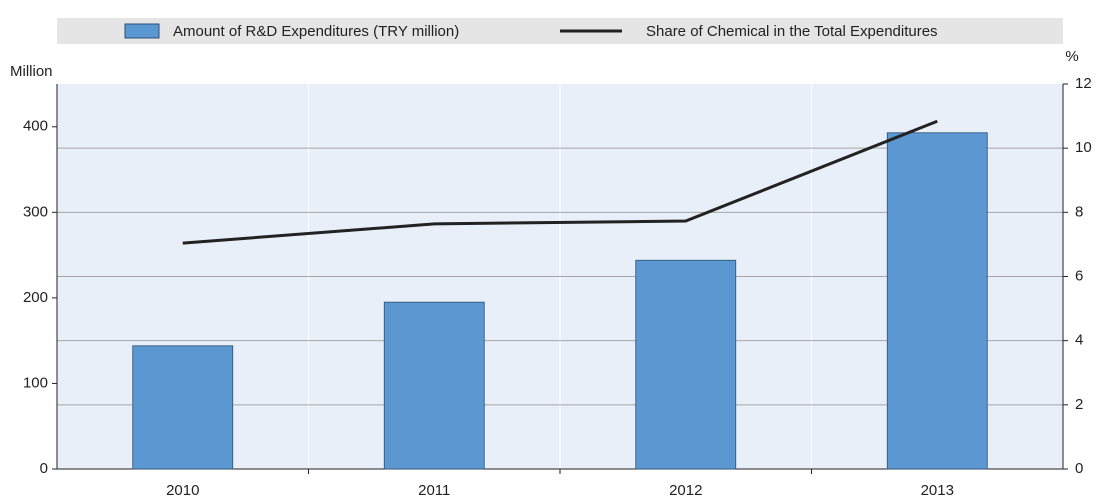 This screenshot has height=503, width=1097. Describe the element at coordinates (1083, 83) in the screenshot. I see `y2-tick-label: 12` at that location.